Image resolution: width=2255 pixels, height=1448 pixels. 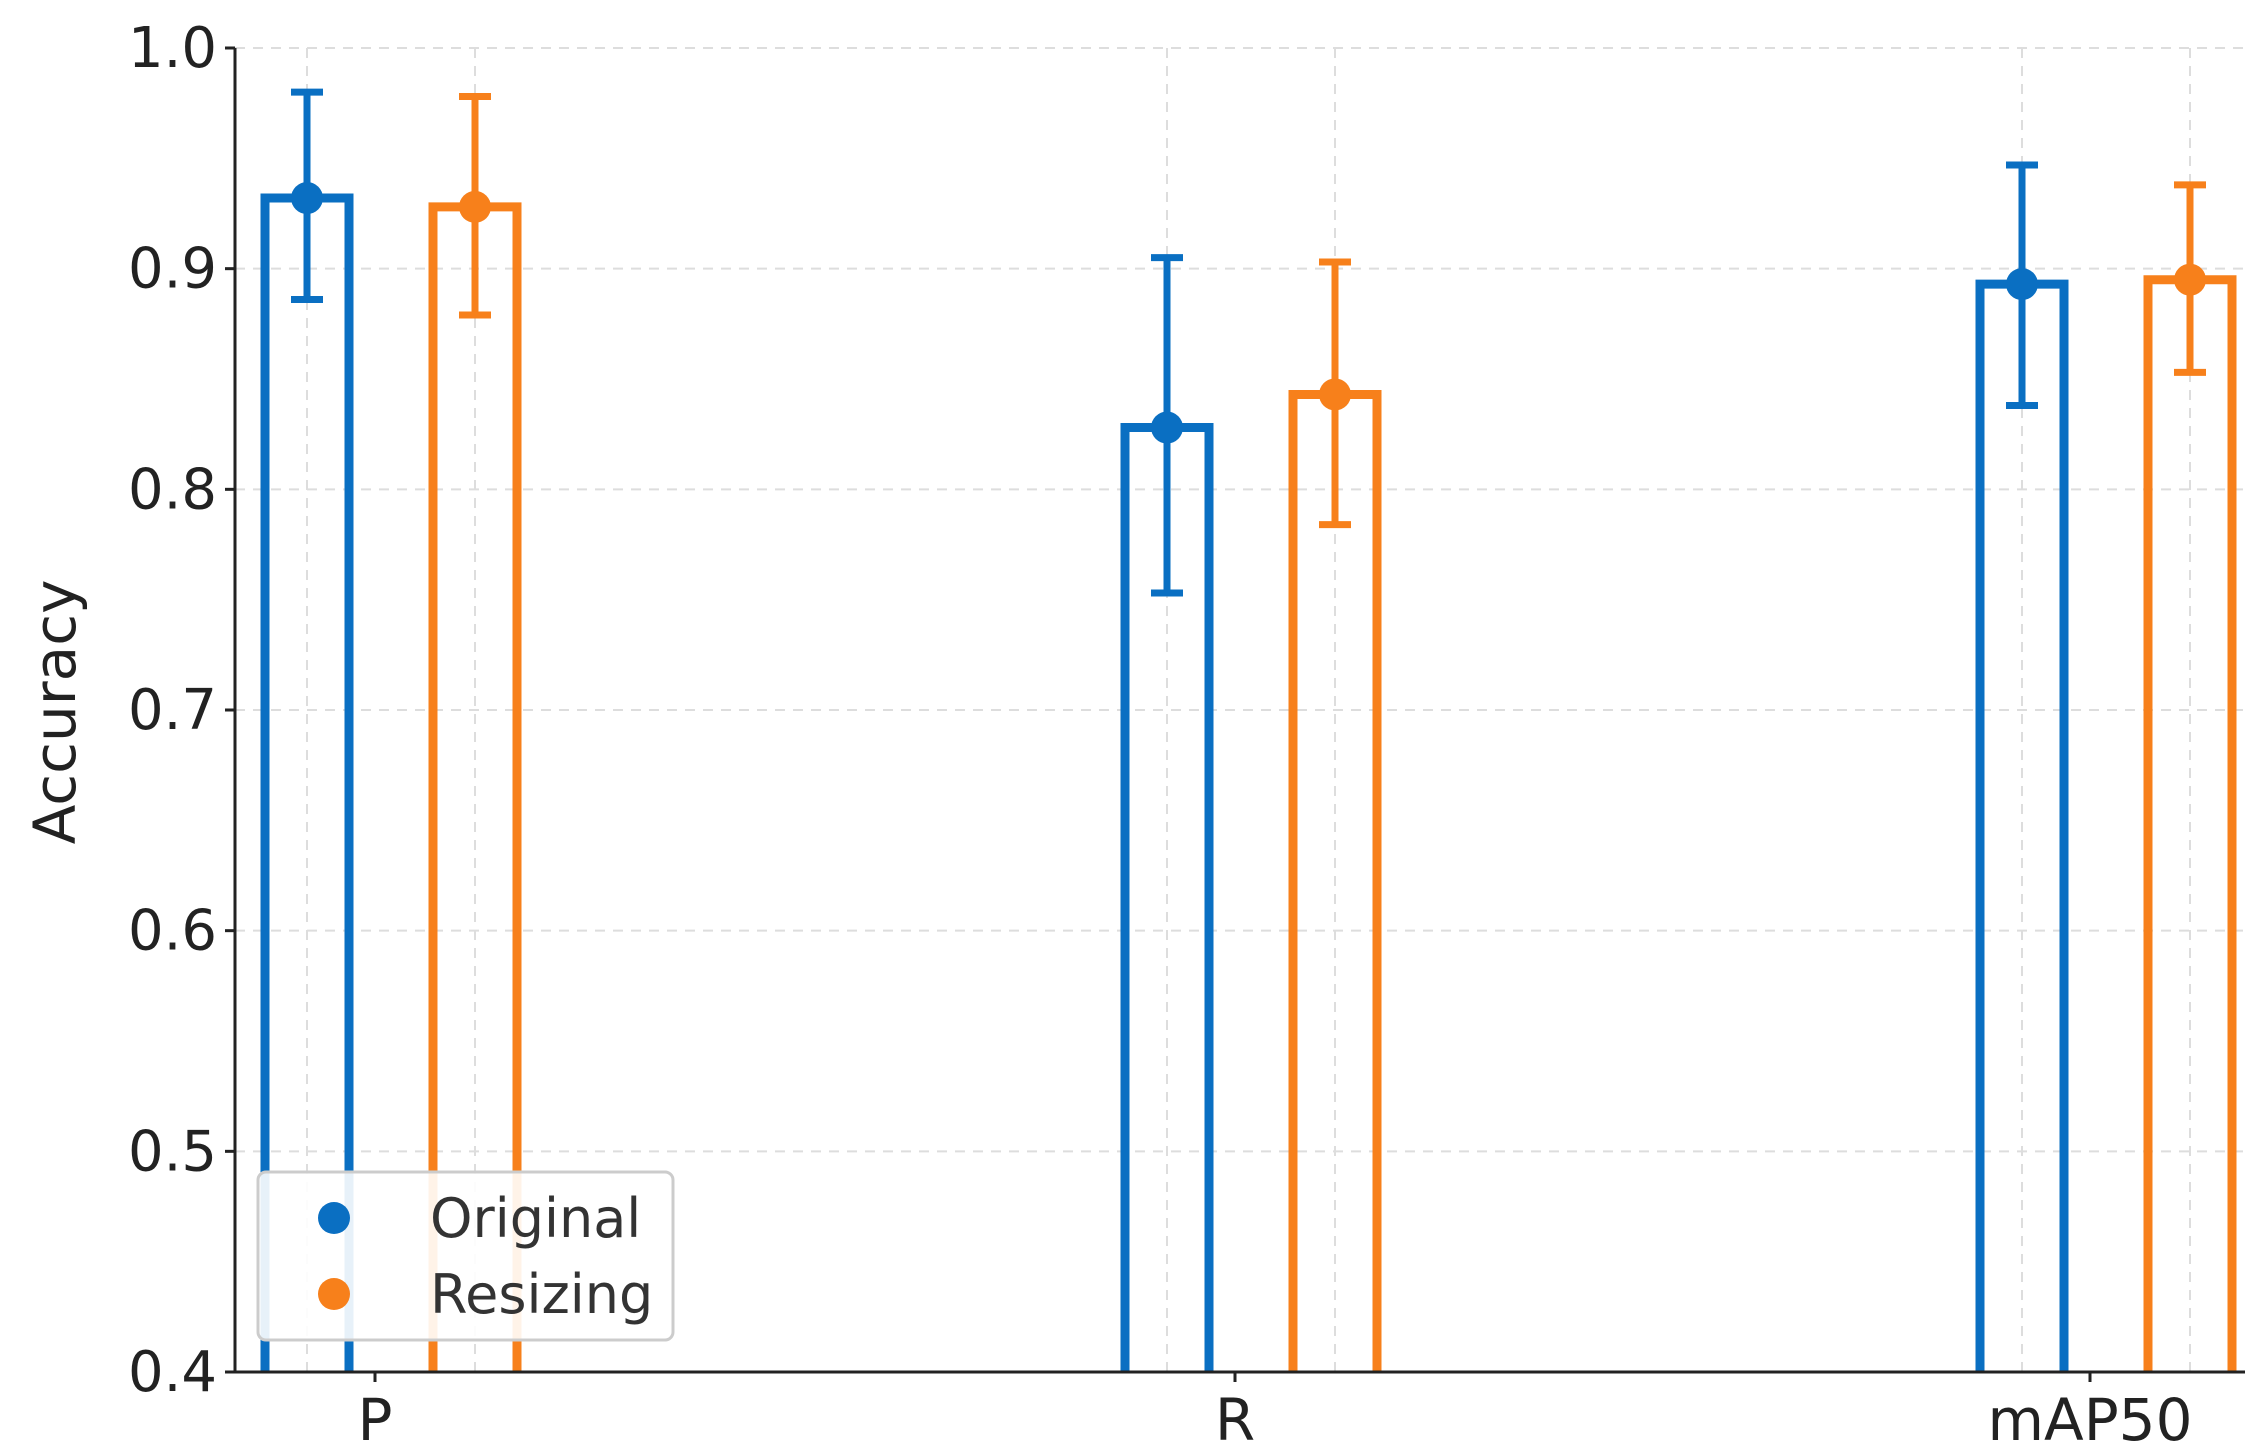 What do you see at coordinates (2090, 1417) in the screenshot?
I see `x-category-label: mAP50` at bounding box center [2090, 1417].